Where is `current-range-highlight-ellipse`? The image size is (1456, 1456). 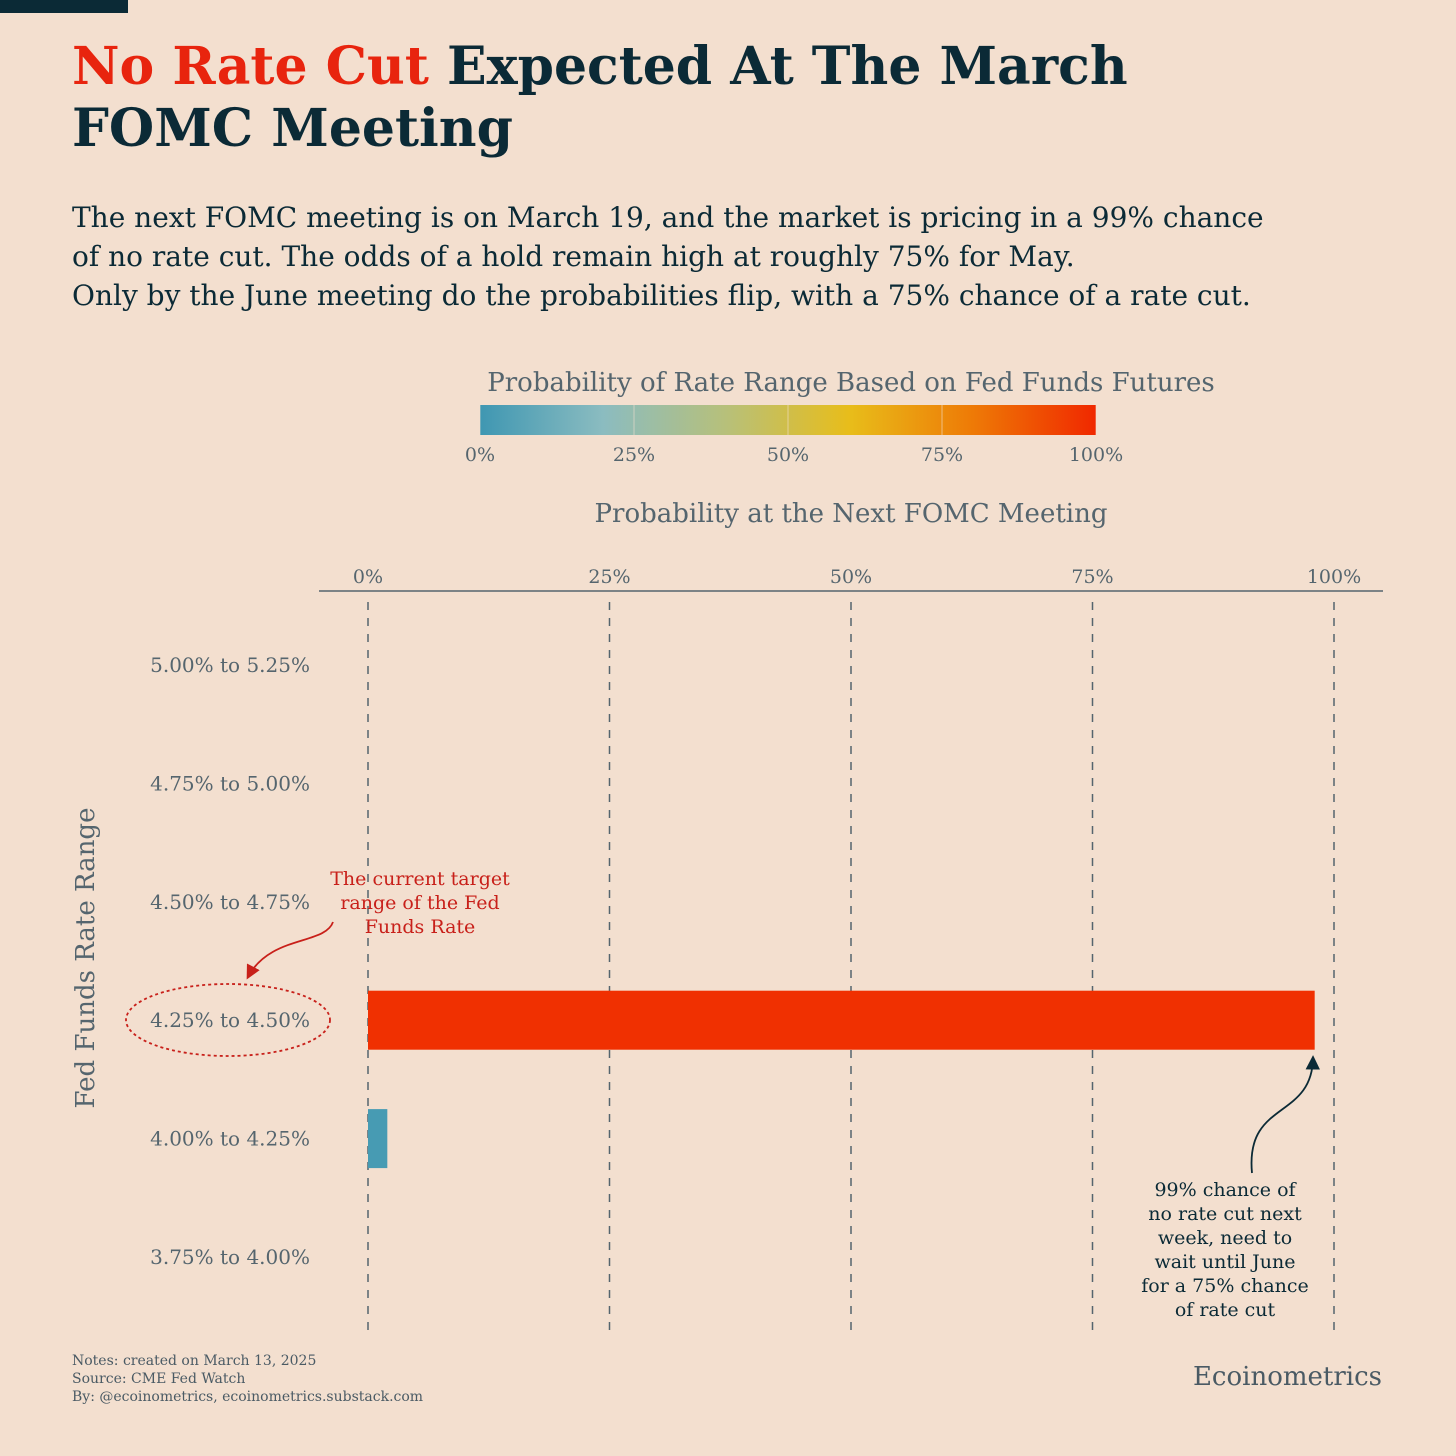 current-range-highlight-ellipse is located at coordinates (228, 1020).